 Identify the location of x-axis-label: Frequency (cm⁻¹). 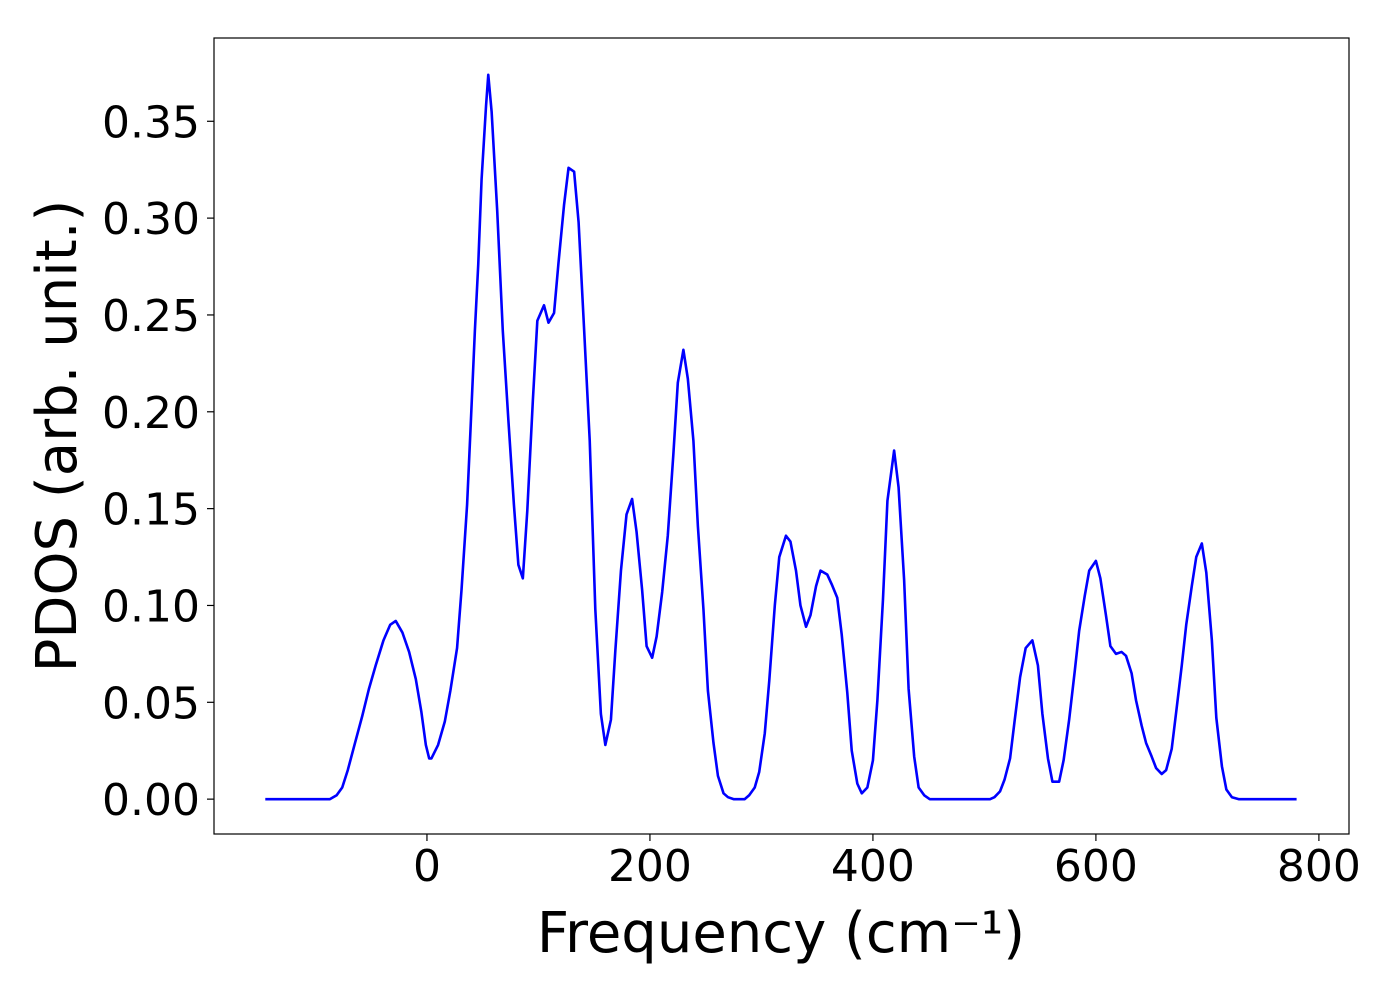
(781, 933).